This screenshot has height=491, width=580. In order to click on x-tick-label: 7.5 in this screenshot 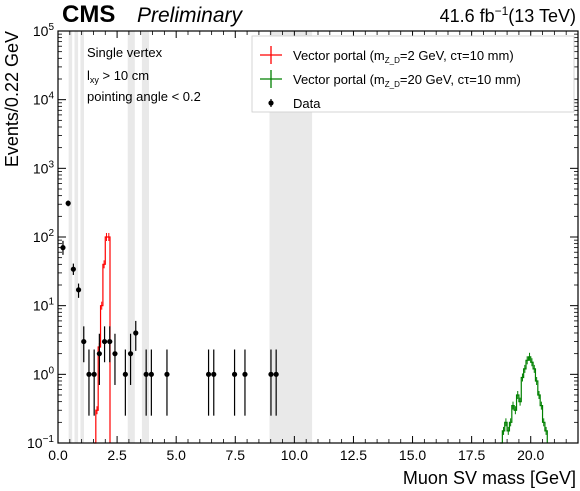, I will do `click(236, 455)`.